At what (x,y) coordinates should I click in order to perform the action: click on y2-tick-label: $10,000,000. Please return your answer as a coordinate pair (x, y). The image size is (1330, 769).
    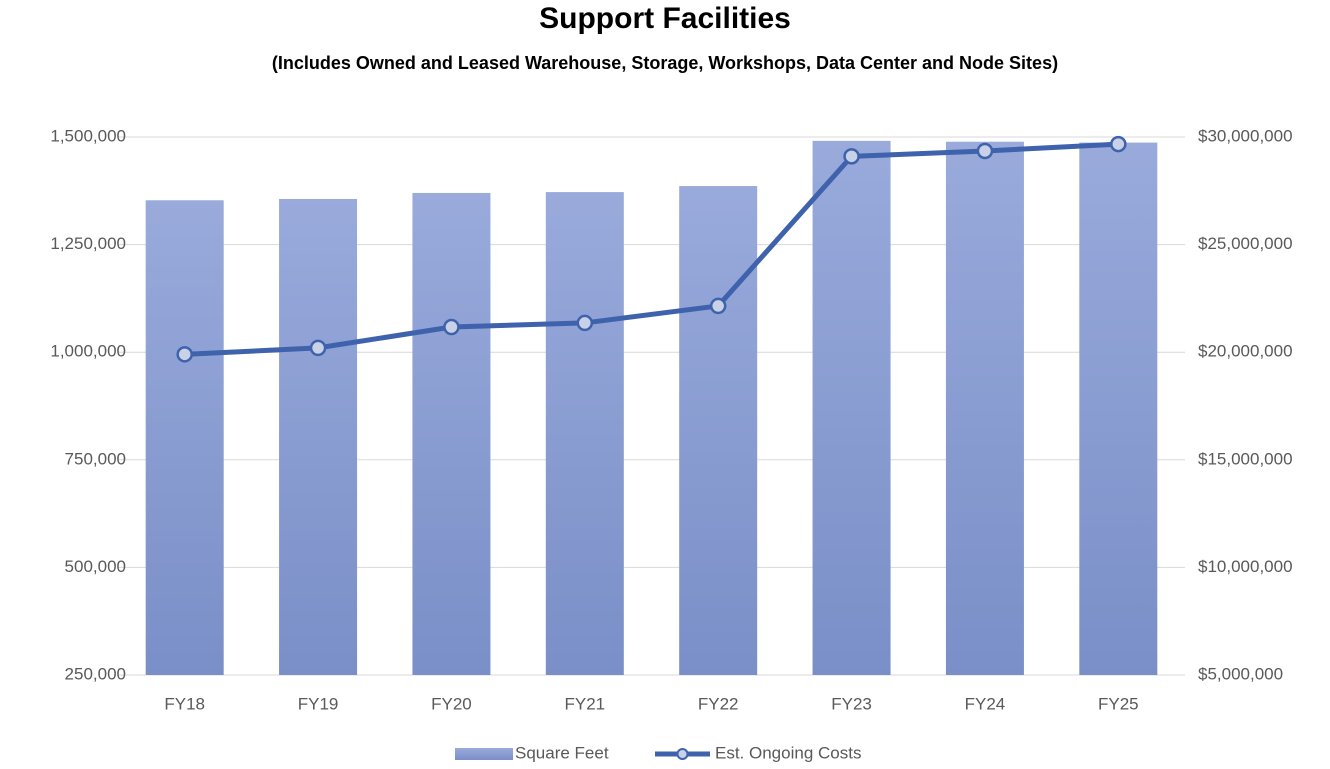
    Looking at the image, I should click on (1245, 566).